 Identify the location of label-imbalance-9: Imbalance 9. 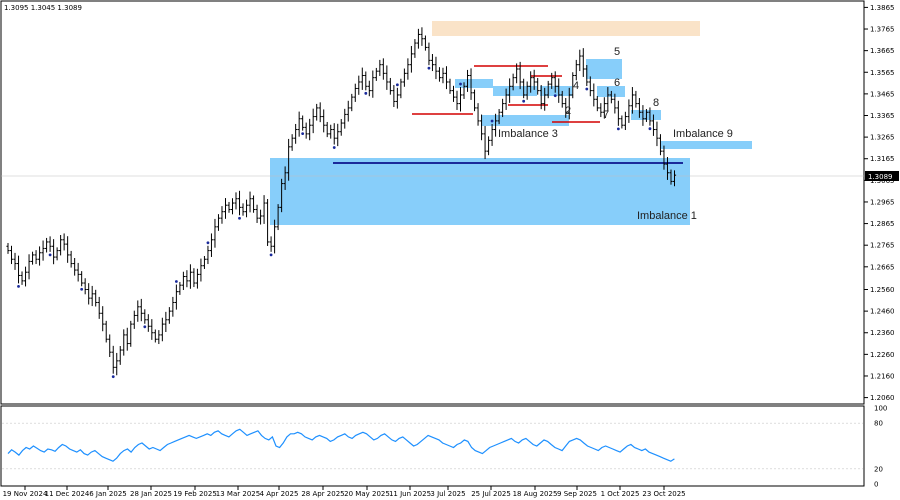
(703, 134).